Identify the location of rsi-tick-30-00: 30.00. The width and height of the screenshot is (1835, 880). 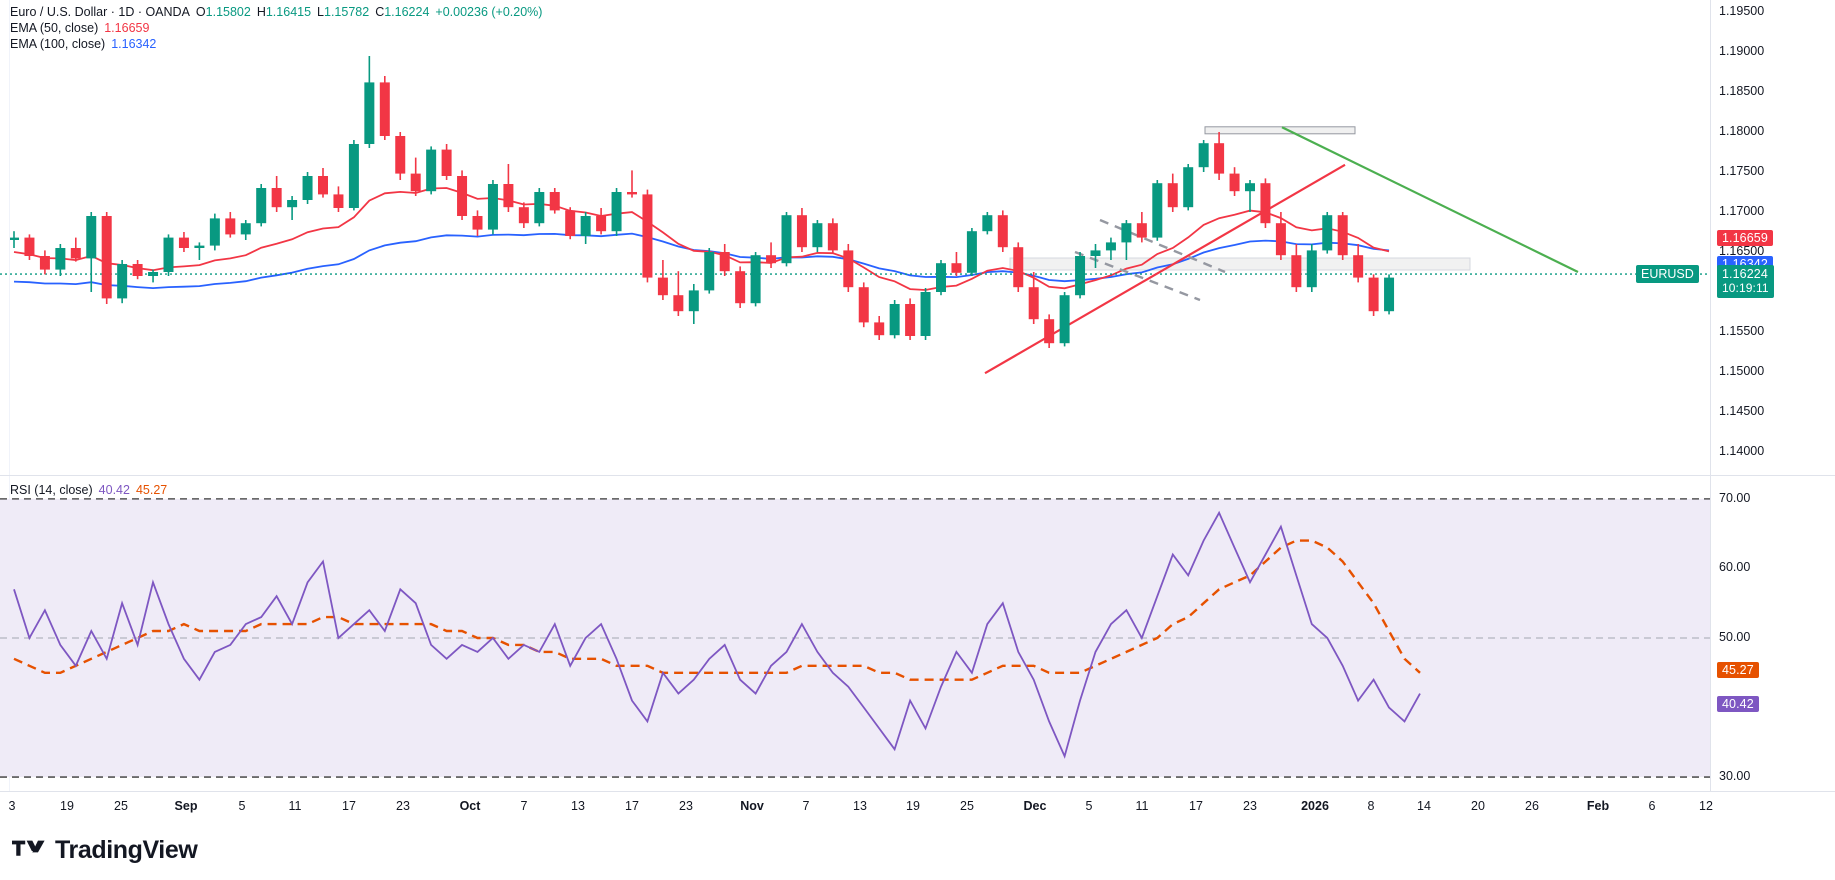
(1735, 776).